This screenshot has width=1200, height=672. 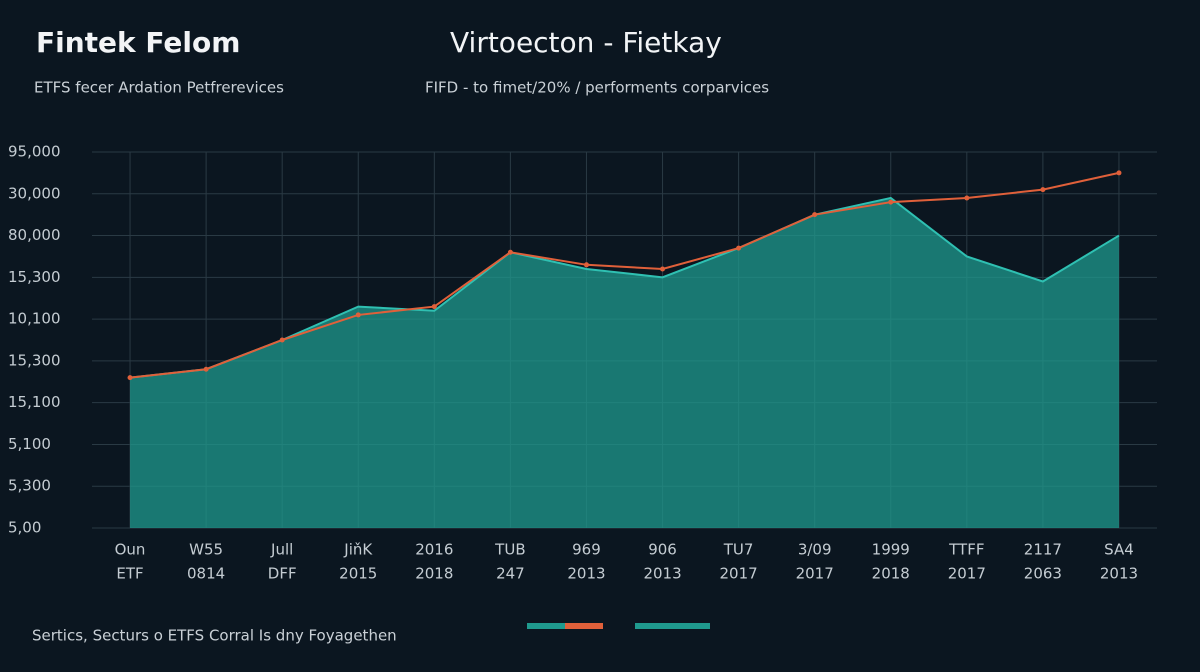 What do you see at coordinates (138, 42) in the screenshot?
I see `chart-title: Fintek Felom` at bounding box center [138, 42].